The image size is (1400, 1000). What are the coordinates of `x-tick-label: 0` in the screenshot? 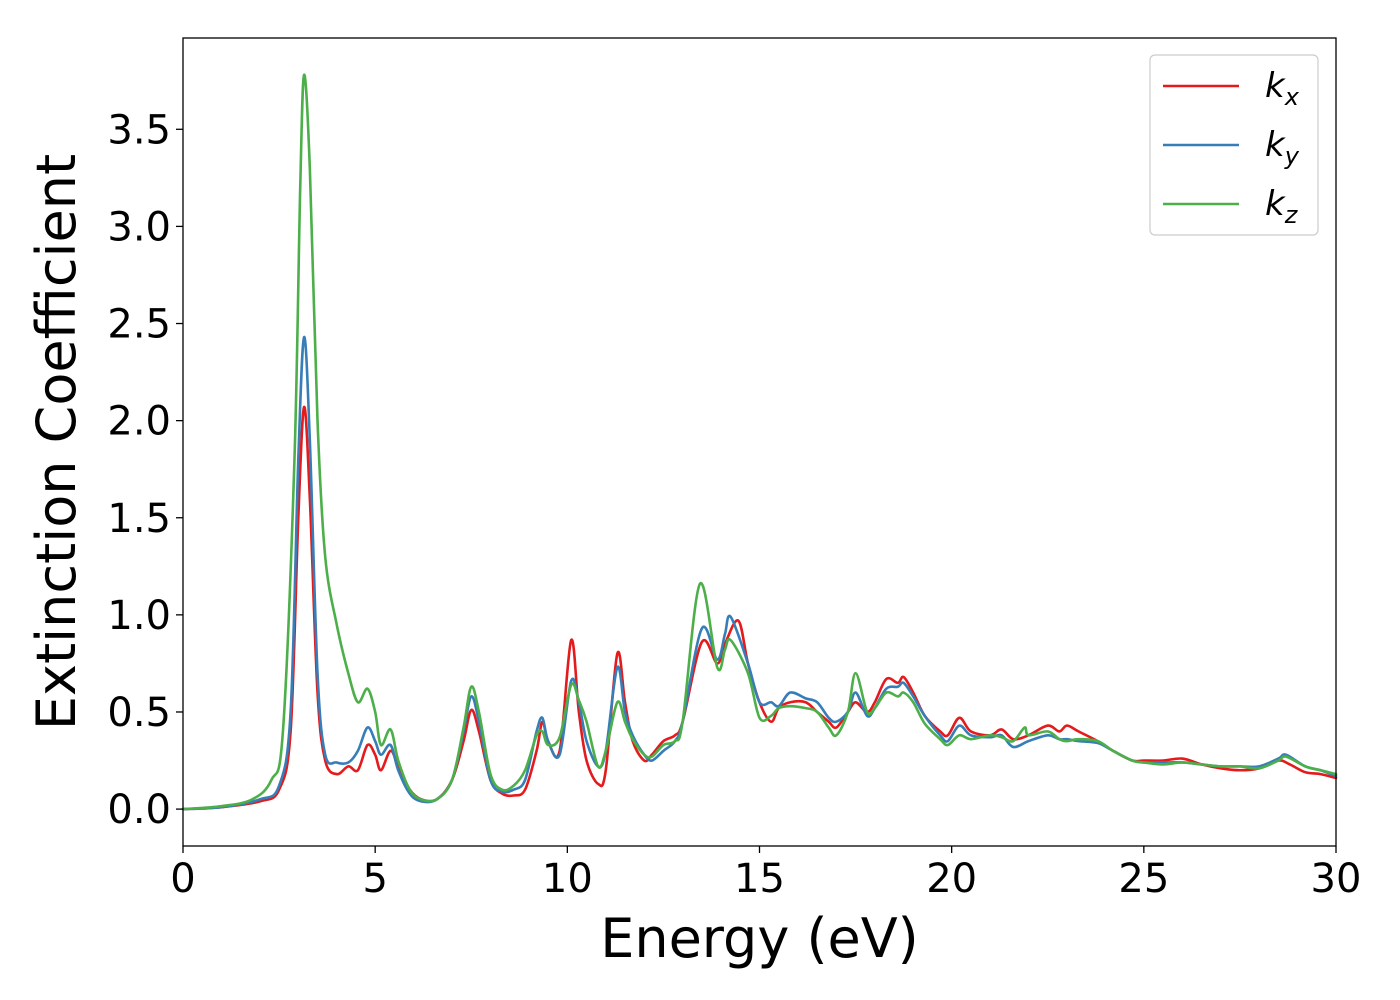 It's located at (182, 879).